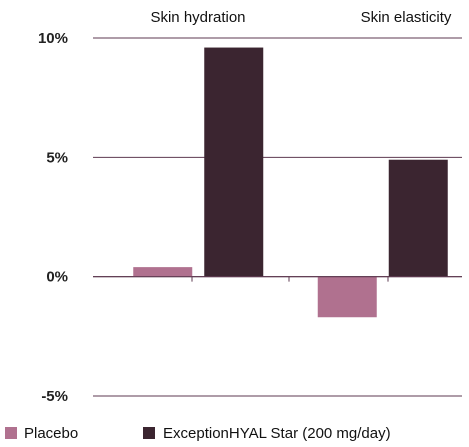 The width and height of the screenshot is (469, 447). Describe the element at coordinates (53, 38) in the screenshot. I see `y-tick-label: 10%` at that location.